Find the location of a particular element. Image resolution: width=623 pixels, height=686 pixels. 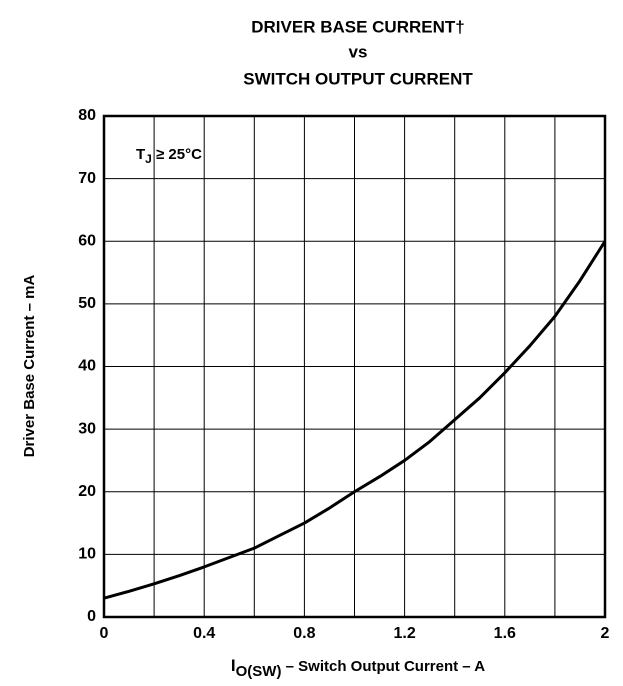

y-tick-label: 60 is located at coordinates (87, 240).